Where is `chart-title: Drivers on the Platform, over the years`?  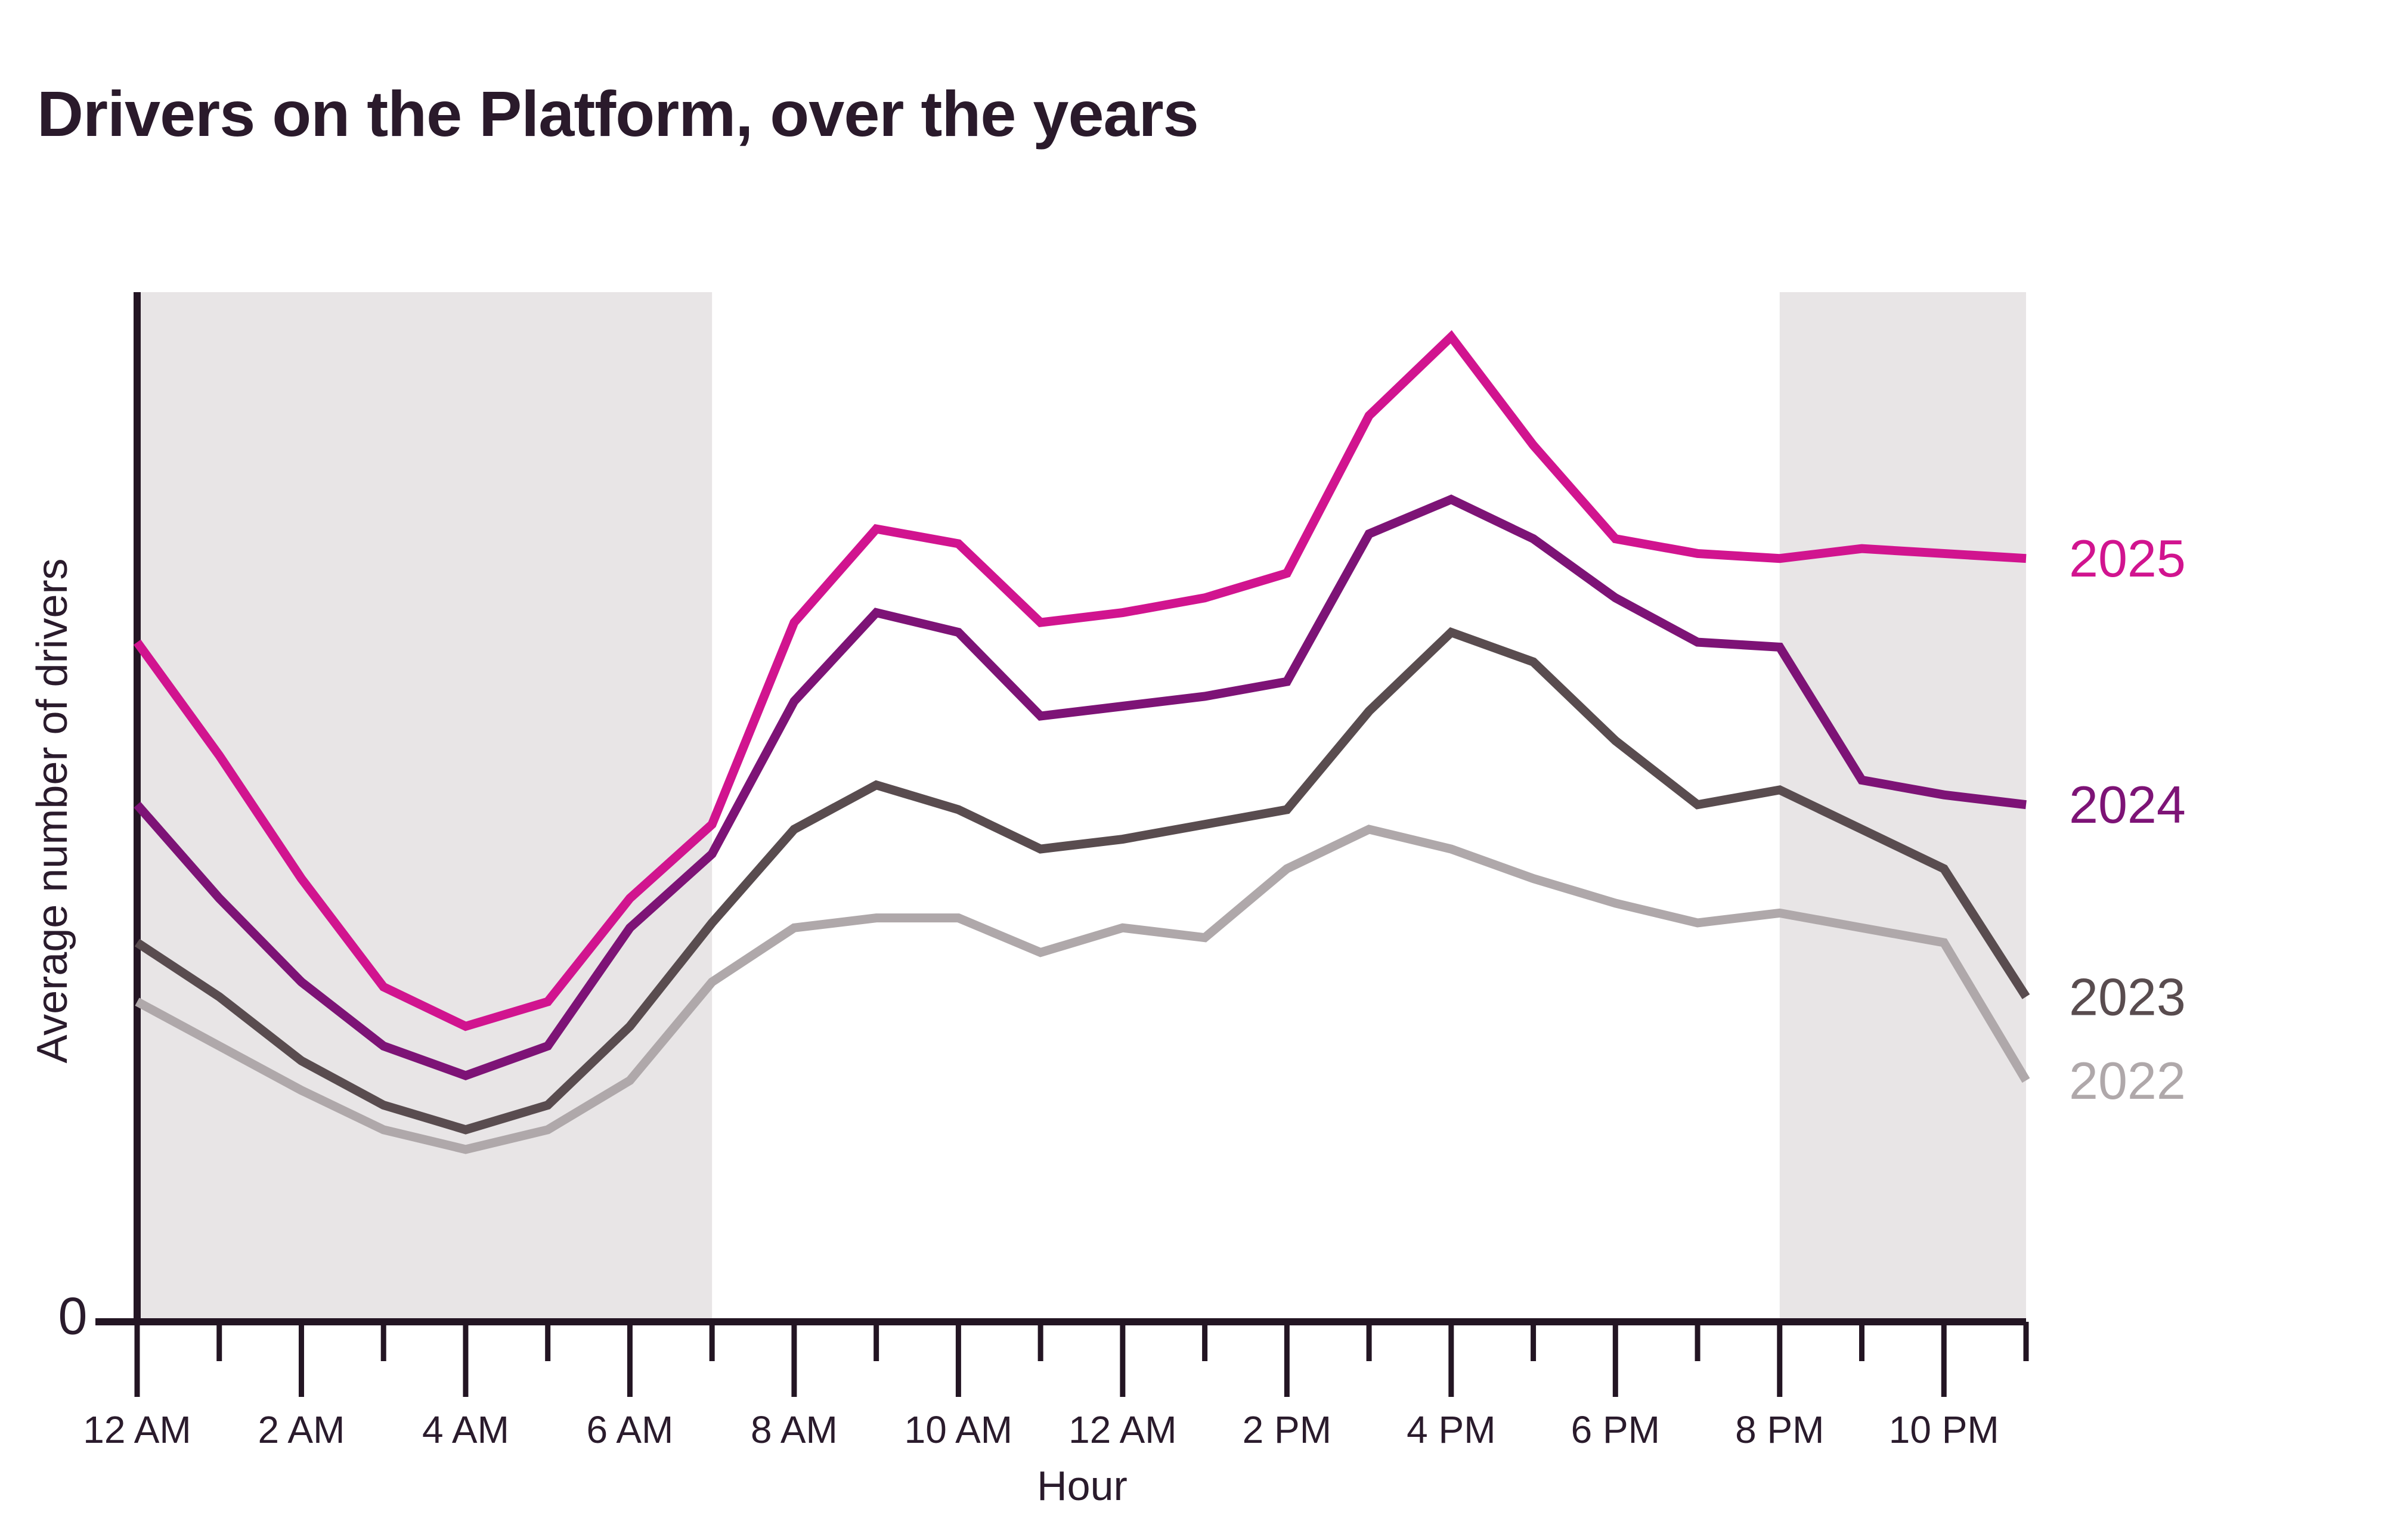
chart-title: Drivers on the Platform, over the years is located at coordinates (618, 114).